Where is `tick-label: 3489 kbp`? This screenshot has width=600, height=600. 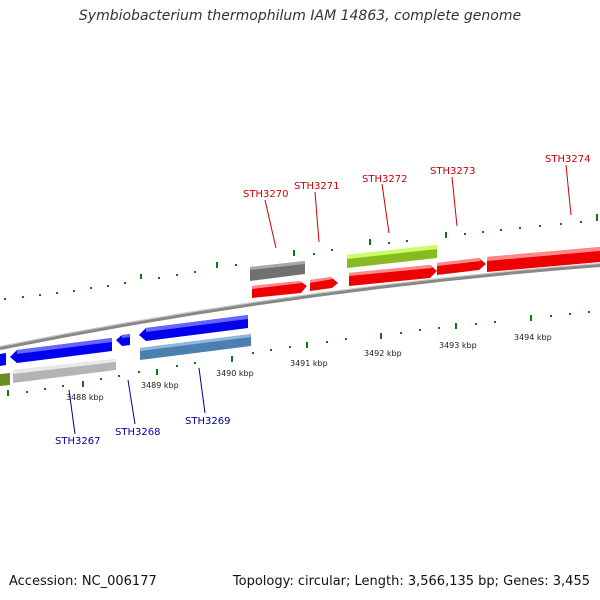
tick-label: 3489 kbp is located at coordinates (160, 385).